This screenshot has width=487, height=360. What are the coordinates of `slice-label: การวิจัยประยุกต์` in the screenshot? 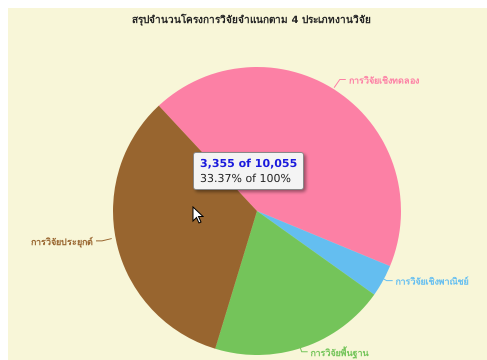 It's located at (61, 242).